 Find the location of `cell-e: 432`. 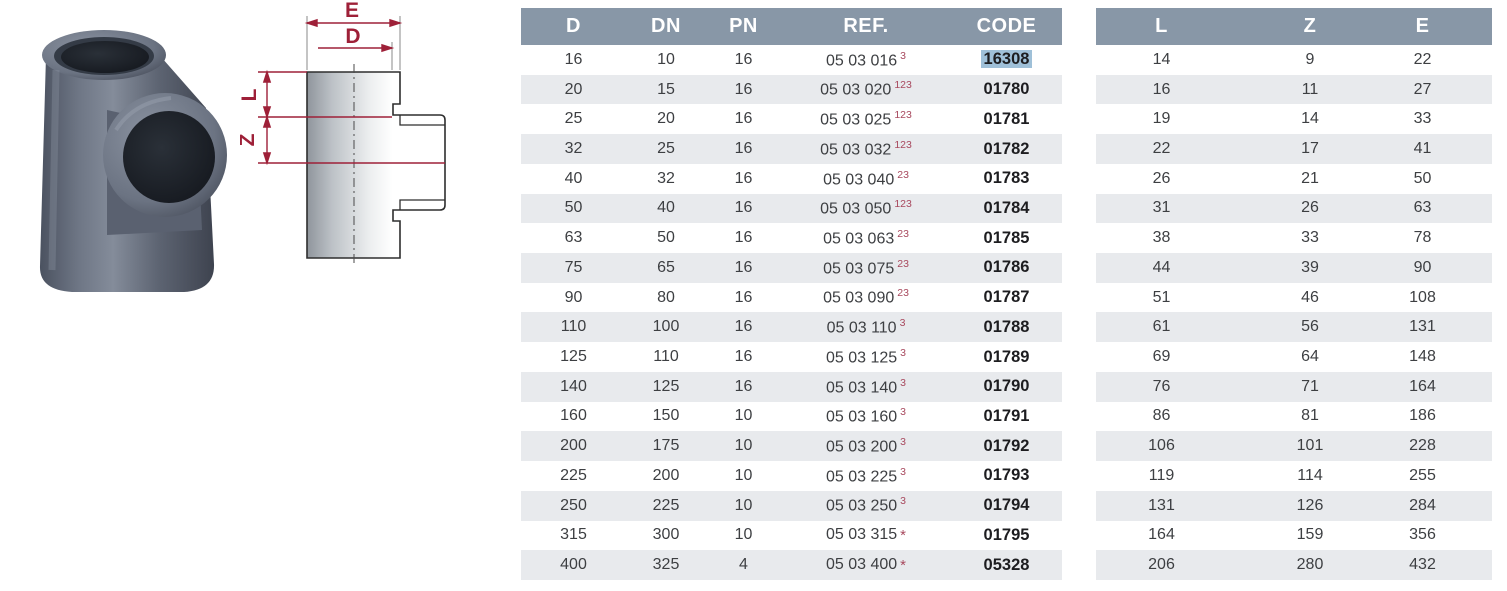

cell-e: 432 is located at coordinates (1422, 565).